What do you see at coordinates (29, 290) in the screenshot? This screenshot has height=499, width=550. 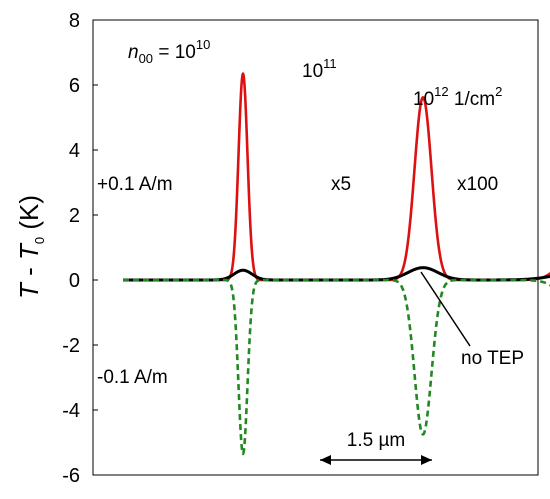 I see `y-label-T: T` at bounding box center [29, 290].